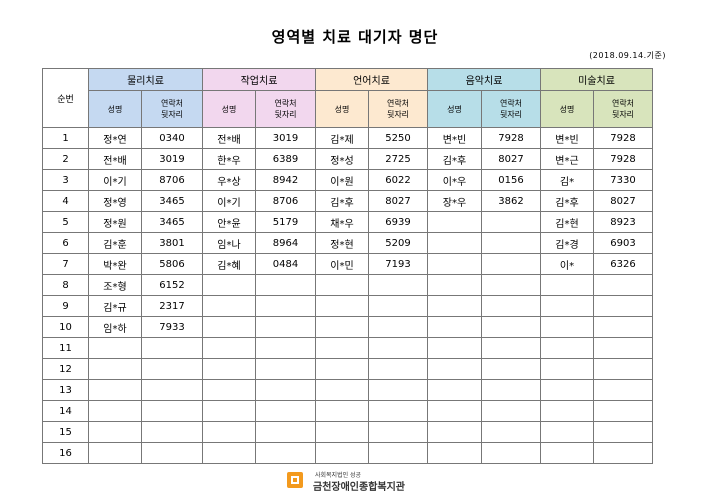 This screenshot has height=497, width=710. What do you see at coordinates (115, 180) in the screenshot?
I see `name-cell: 이*기` at bounding box center [115, 180].